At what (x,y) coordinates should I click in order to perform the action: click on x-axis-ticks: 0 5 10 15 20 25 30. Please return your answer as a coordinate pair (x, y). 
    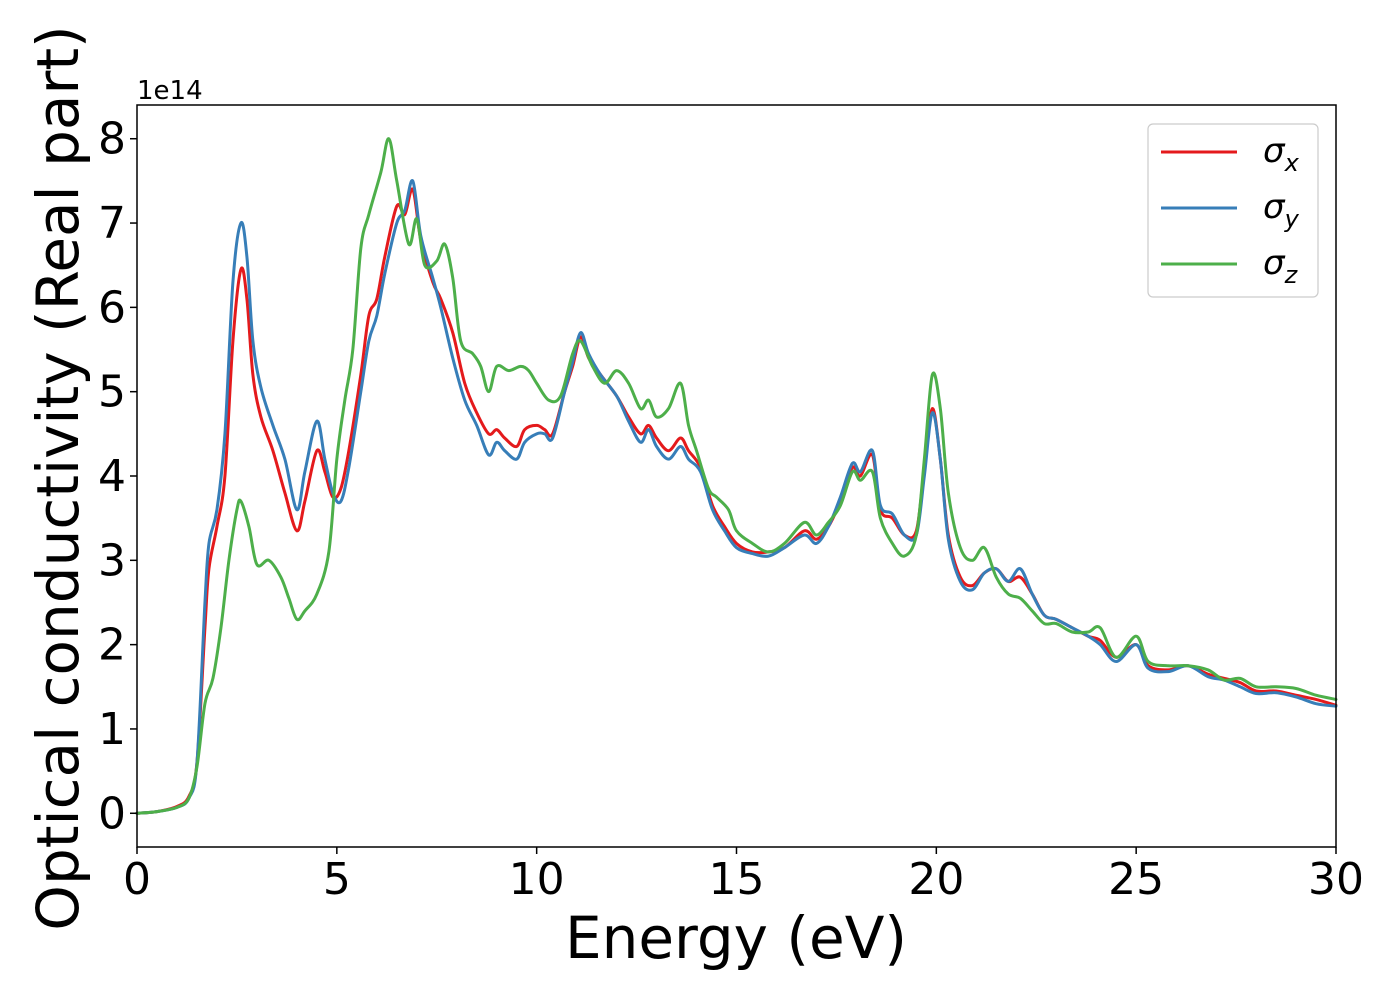
    Looking at the image, I should click on (743, 876).